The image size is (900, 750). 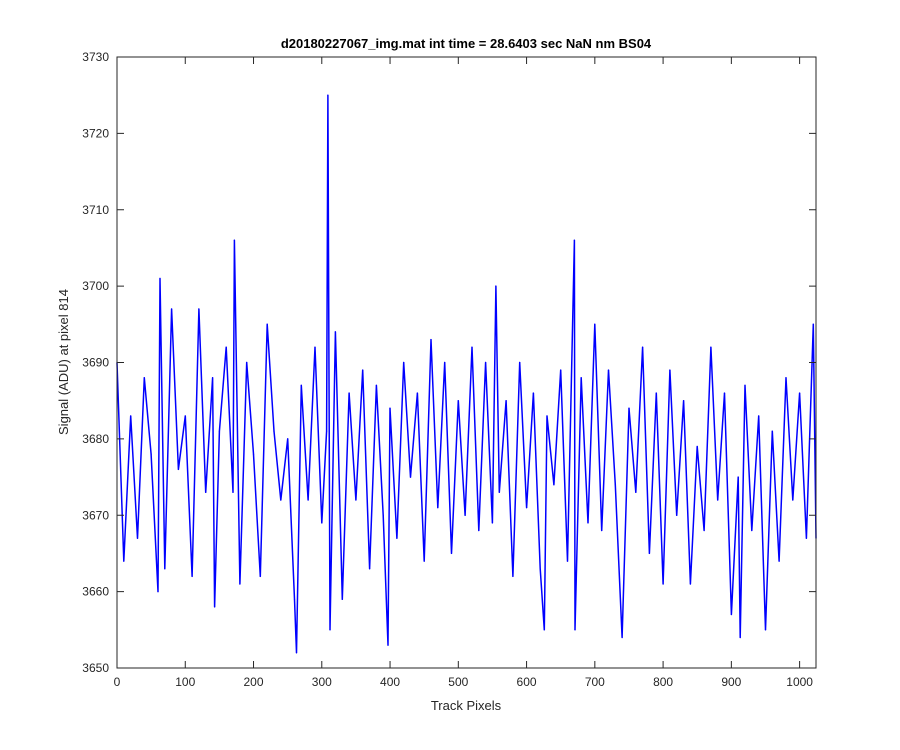 What do you see at coordinates (117, 682) in the screenshot?
I see `x-tick-label: 0` at bounding box center [117, 682].